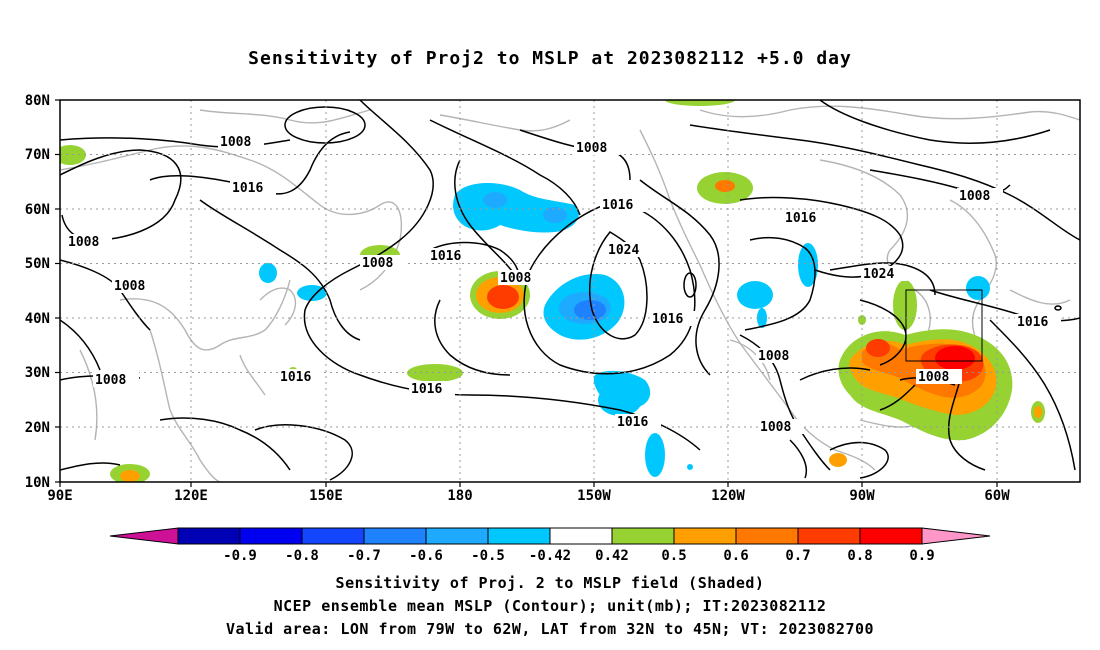 Image resolution: width=1100 pixels, height=650 pixels. Describe the element at coordinates (956, 536) in the screenshot. I see `colorbar-upper-extension` at that location.